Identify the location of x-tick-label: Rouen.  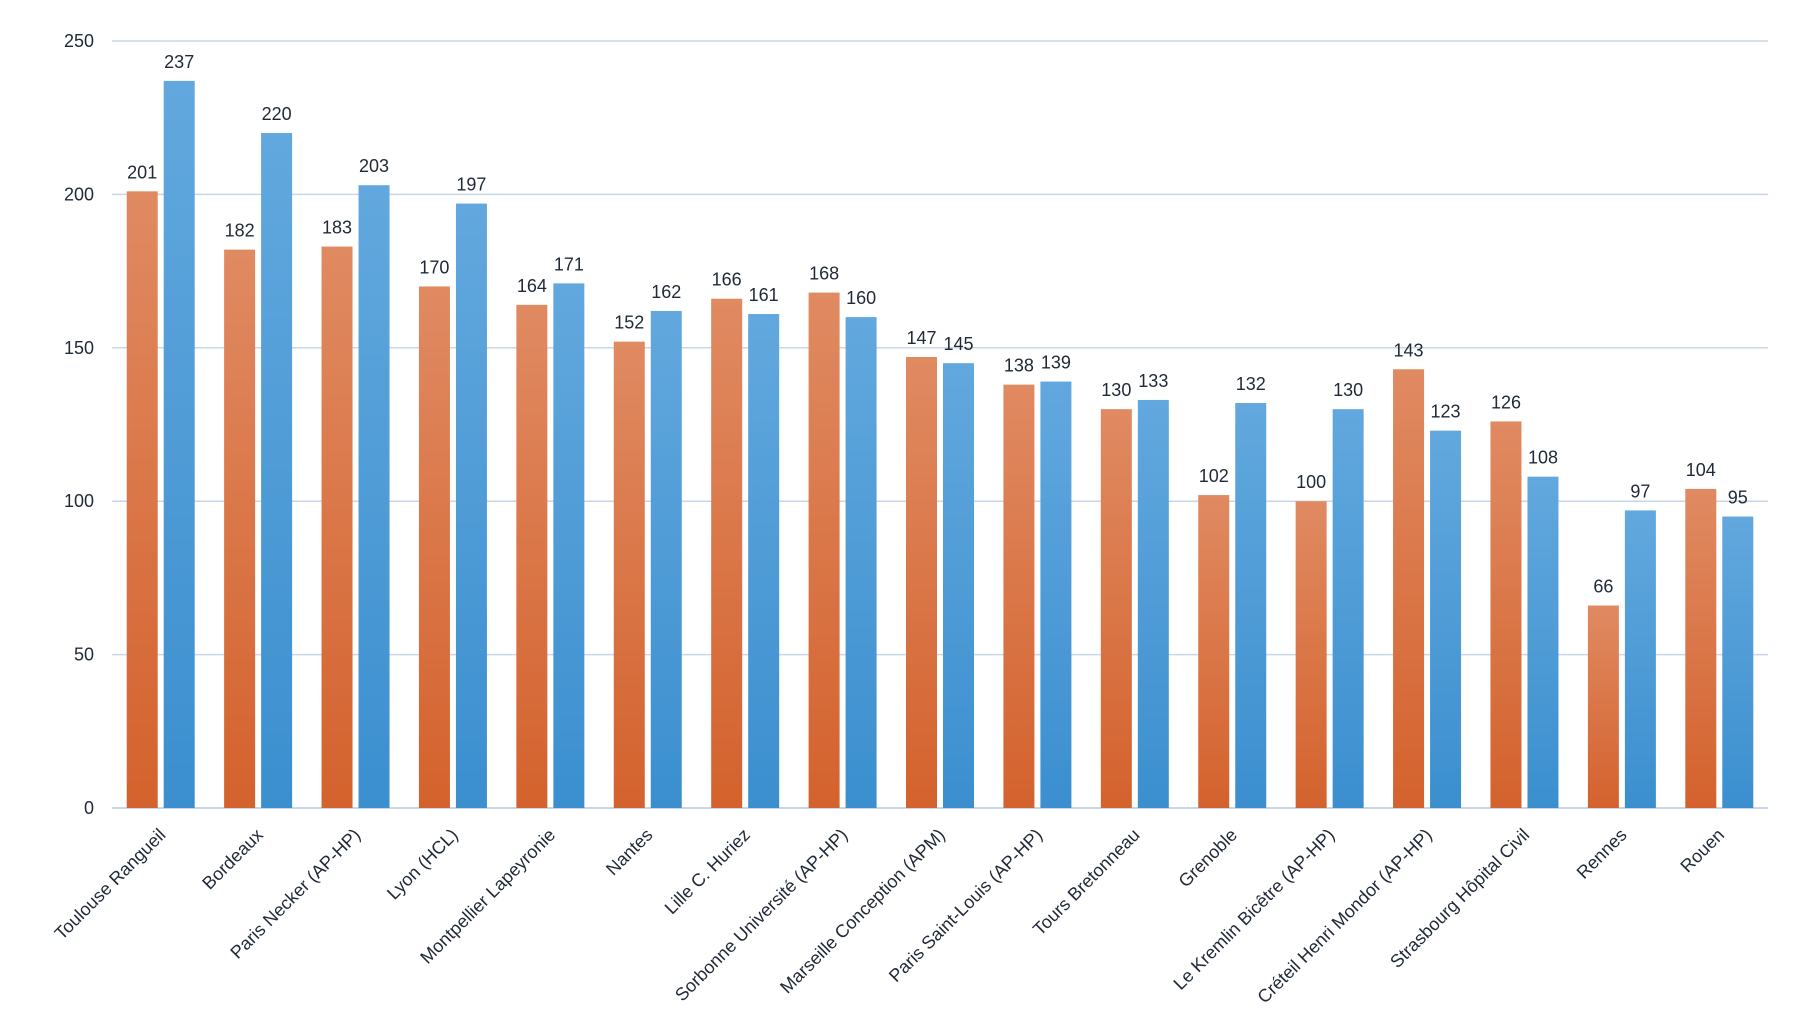
(1702, 851).